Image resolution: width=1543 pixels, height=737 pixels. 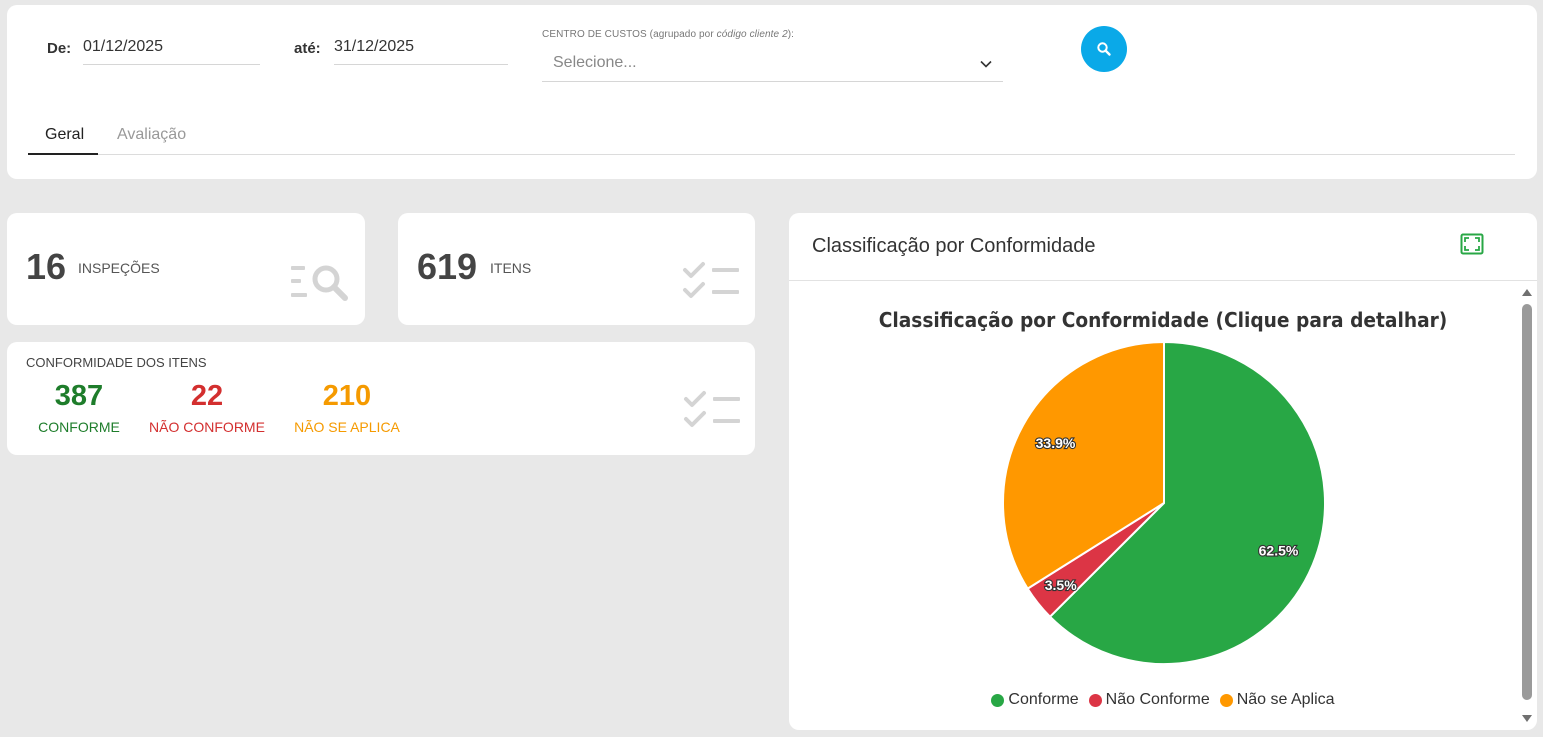 I want to click on pie-slice-nao-aplica, so click(x=1083, y=465).